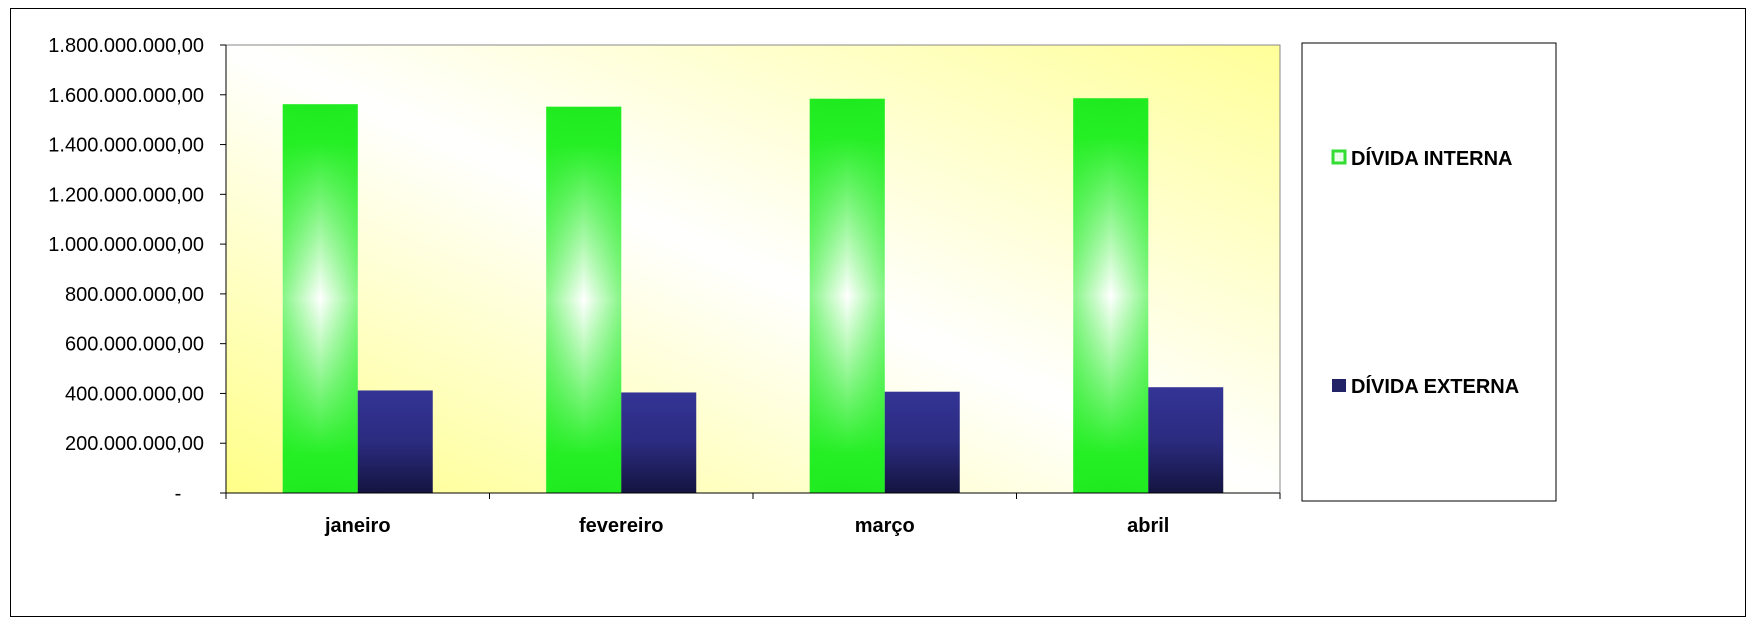  Describe the element at coordinates (126, 245) in the screenshot. I see `y-tick-label: 1.000.000.000,00` at that location.